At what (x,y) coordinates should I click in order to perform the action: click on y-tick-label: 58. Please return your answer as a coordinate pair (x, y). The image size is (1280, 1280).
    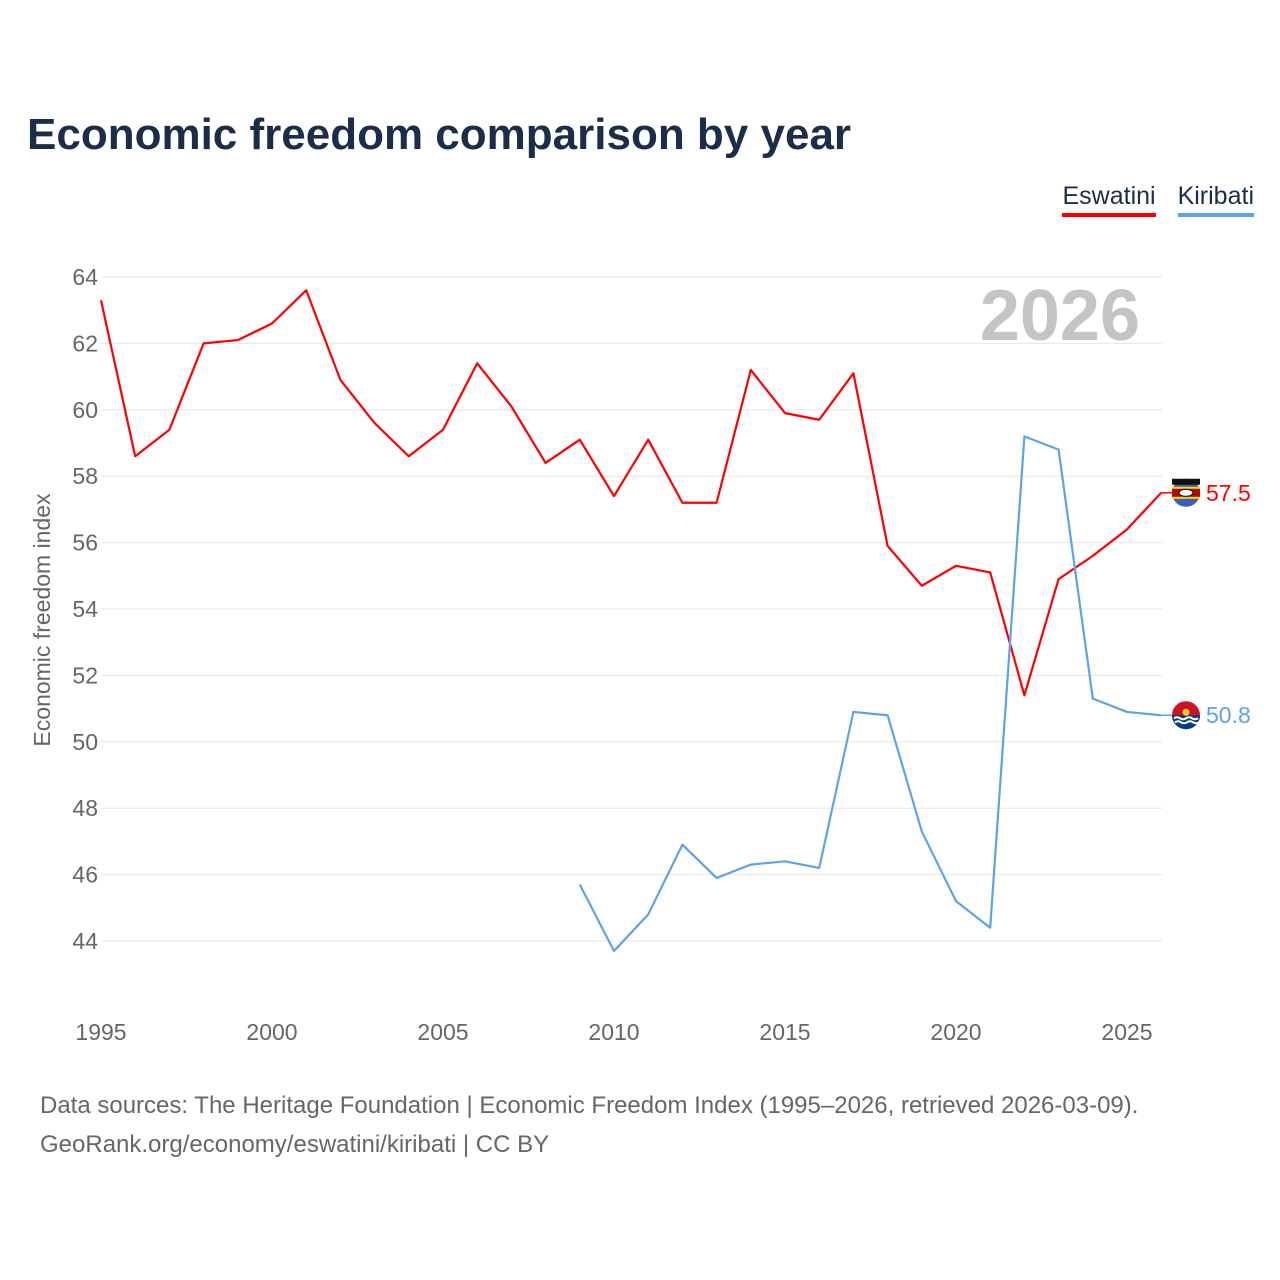
    Looking at the image, I should click on (85, 476).